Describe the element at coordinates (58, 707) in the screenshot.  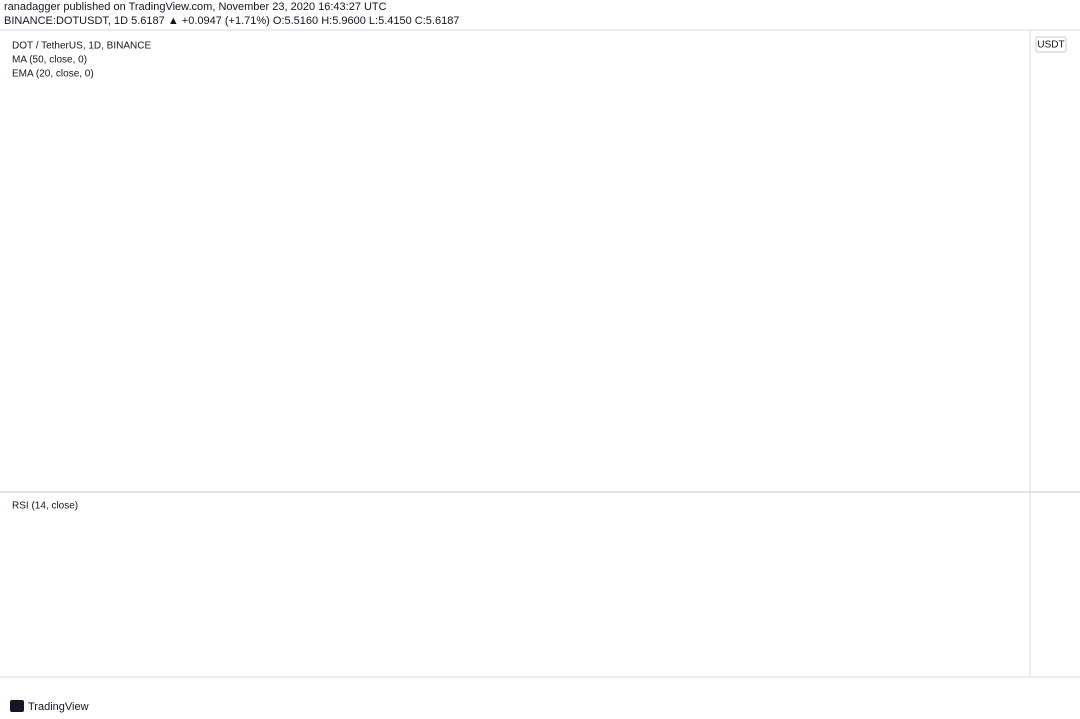
I see `brand: TradingView` at that location.